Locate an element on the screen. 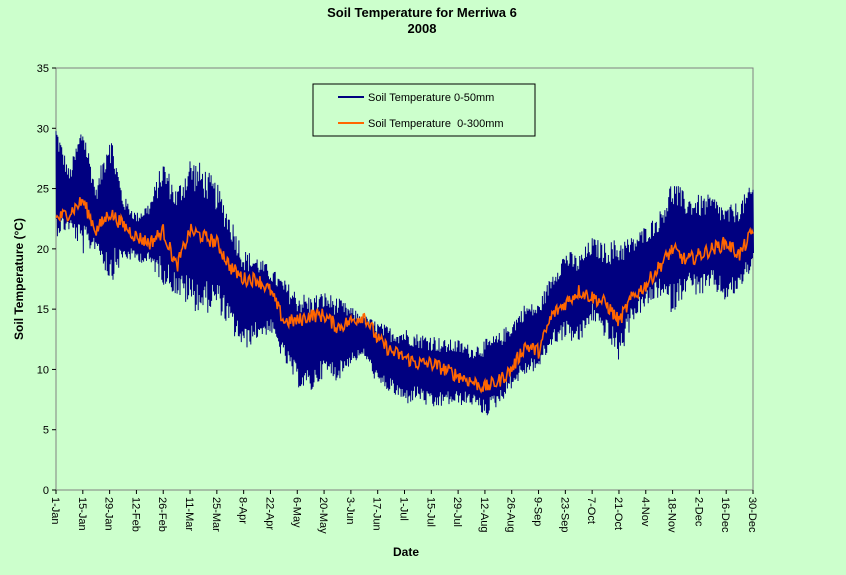 The image size is (846, 575). y-tick-label: 0 is located at coordinates (46, 491).